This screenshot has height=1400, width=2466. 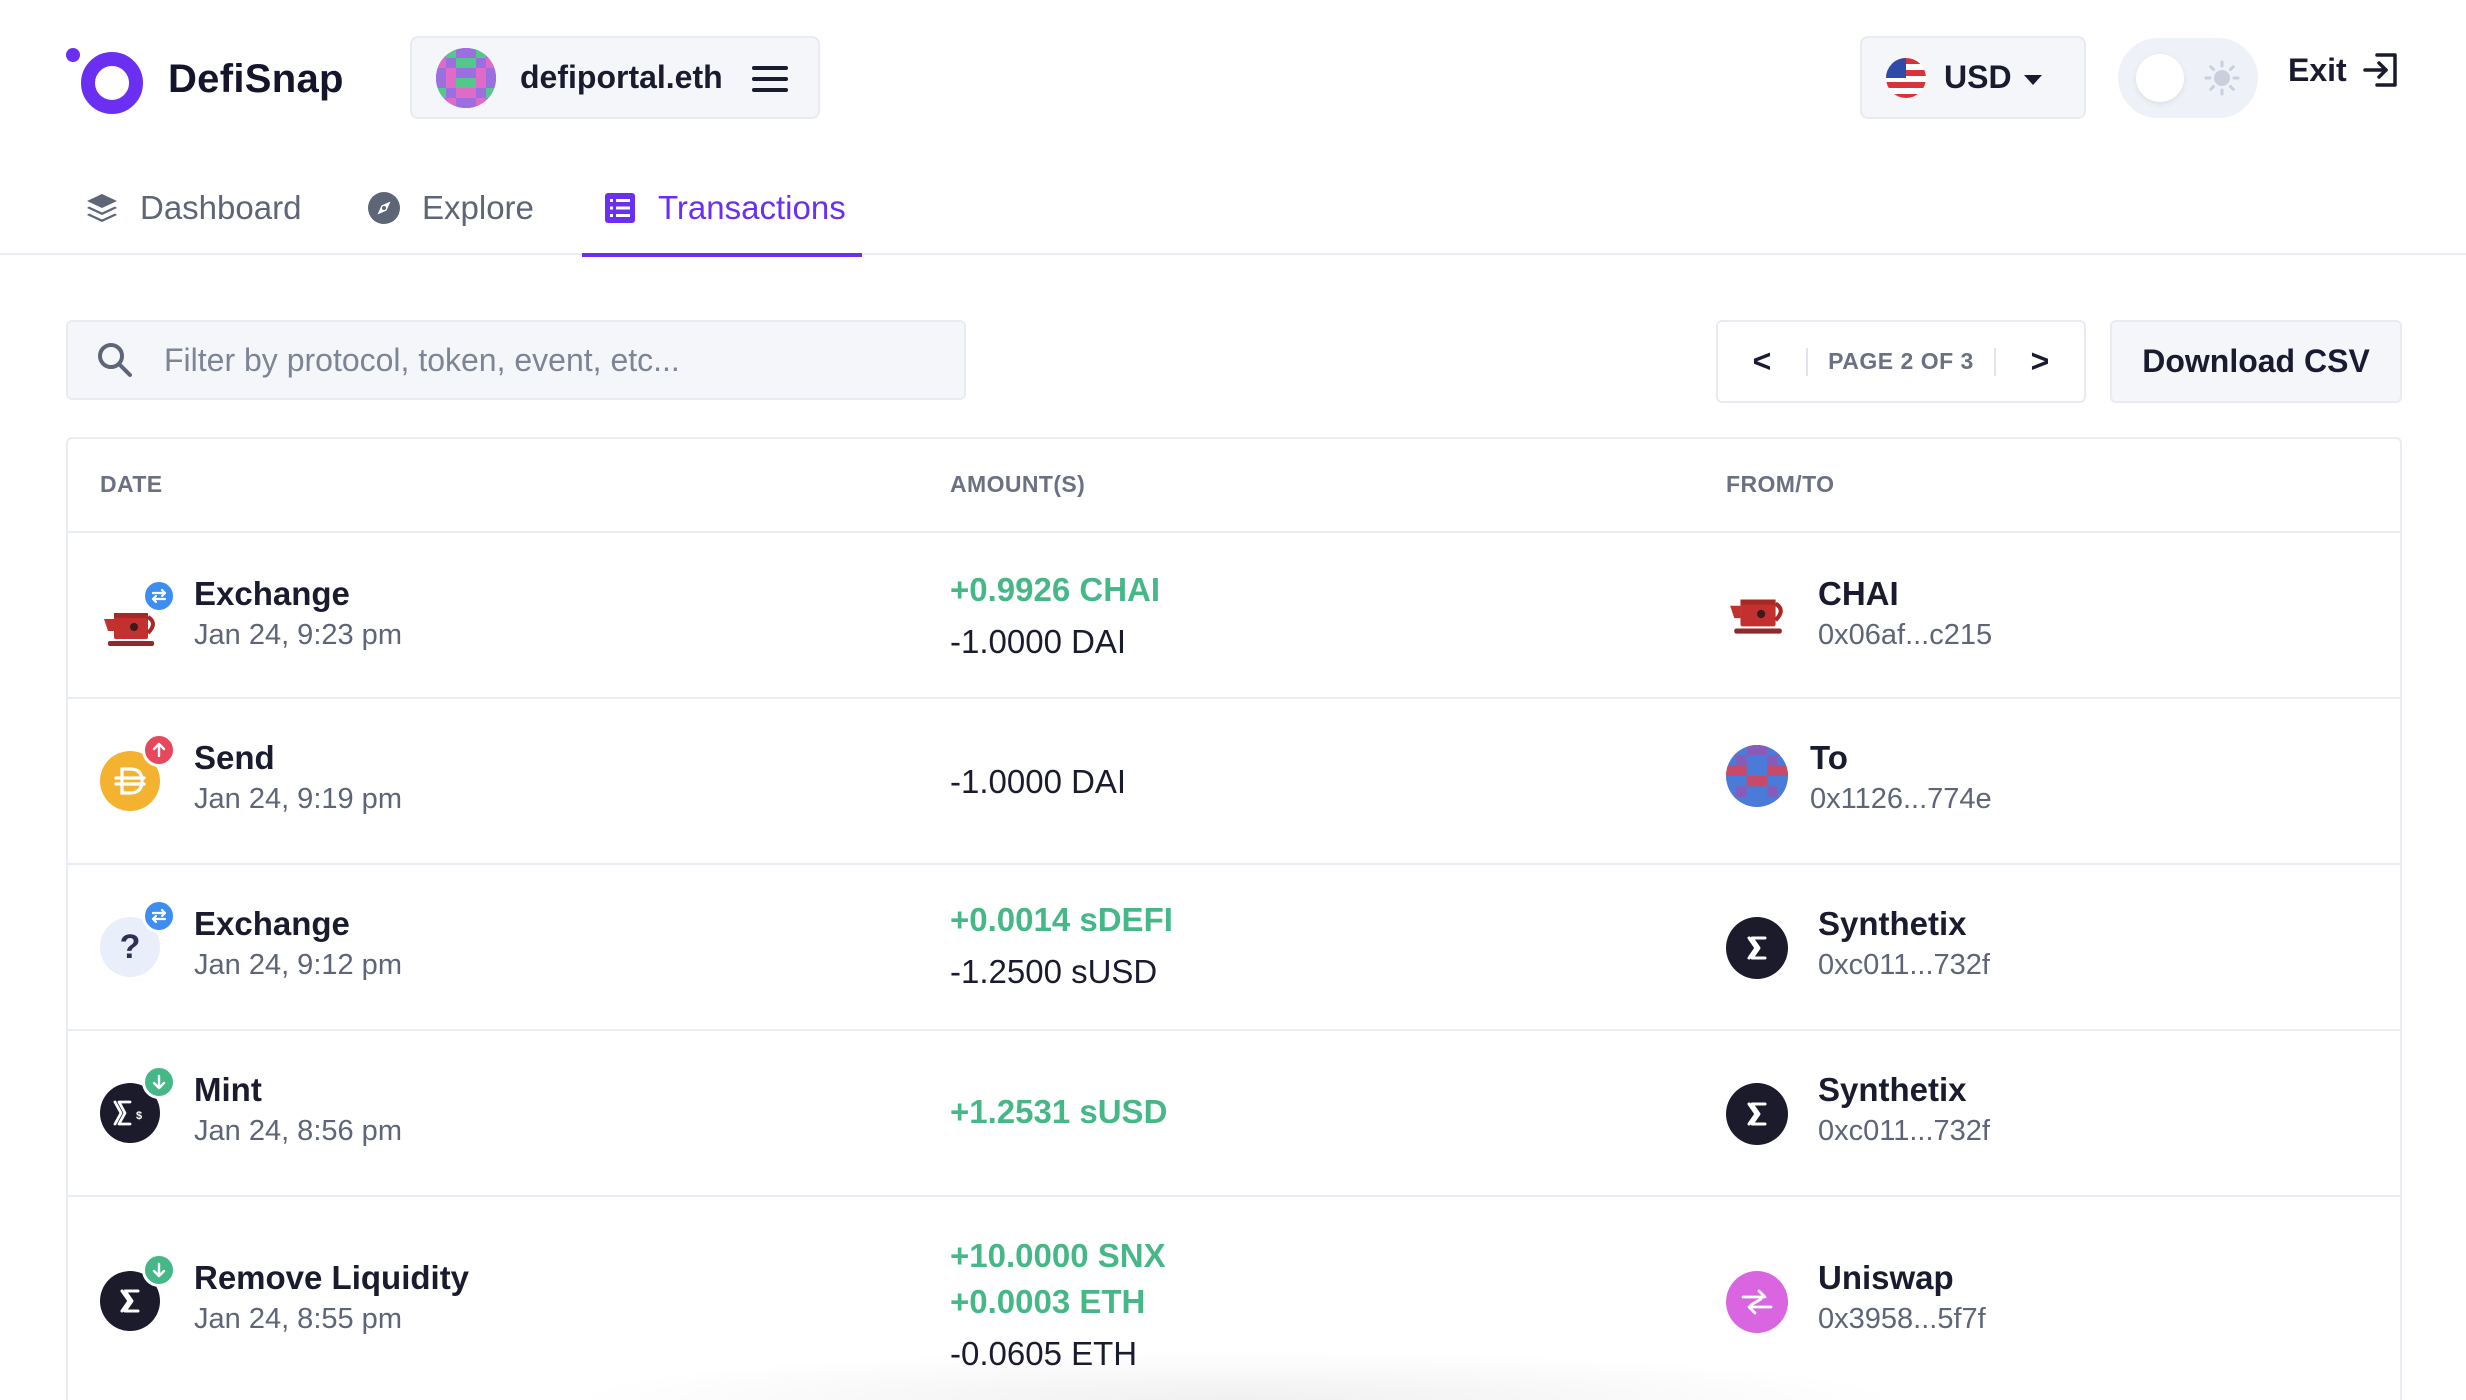 I want to click on counterparty-name: CHAI, so click(x=1858, y=593).